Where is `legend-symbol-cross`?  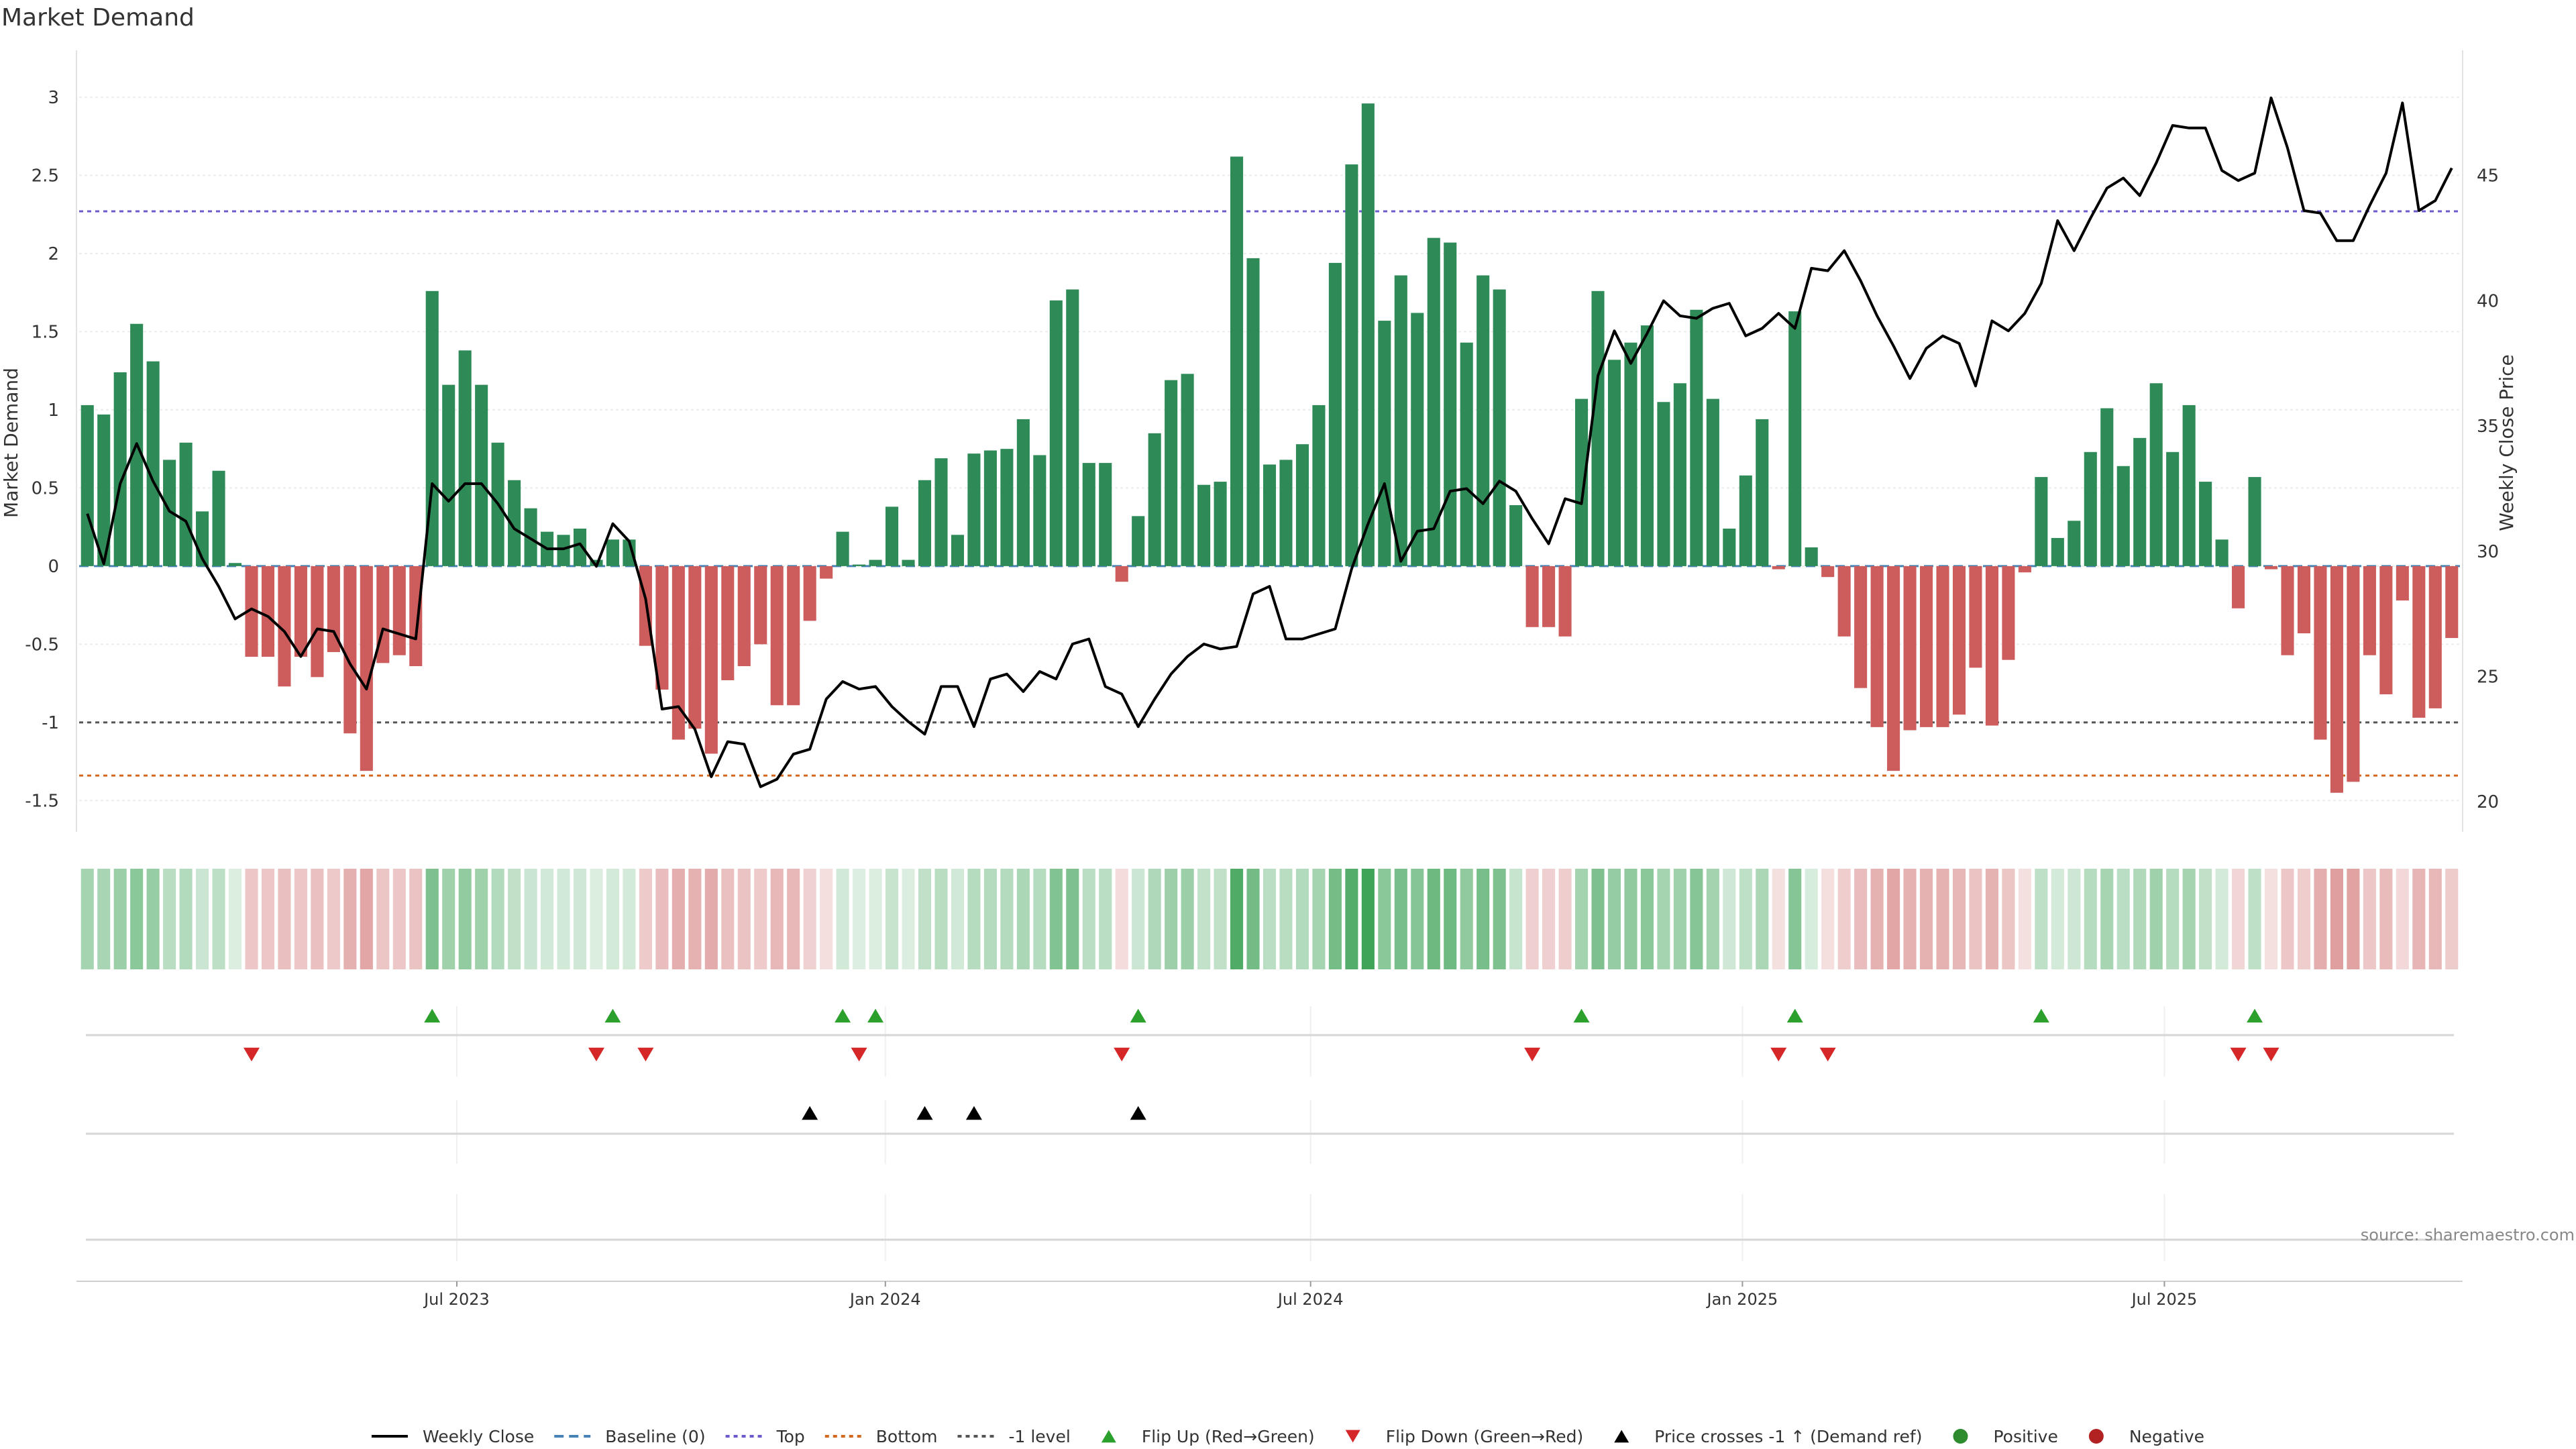 legend-symbol-cross is located at coordinates (1621, 1436).